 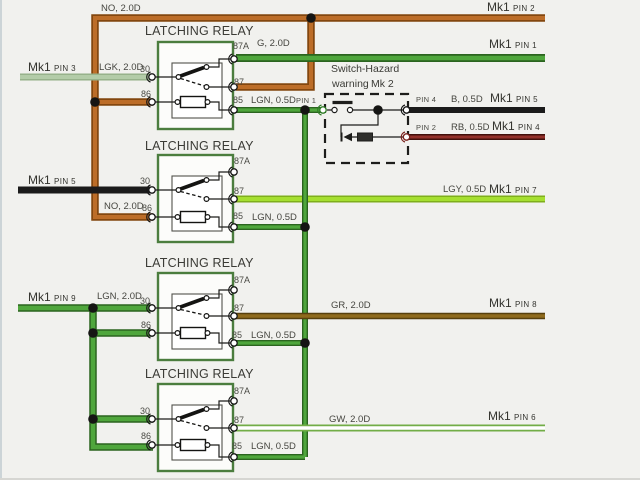 I want to click on relay1-terminal-86-hook, so click(x=148, y=102).